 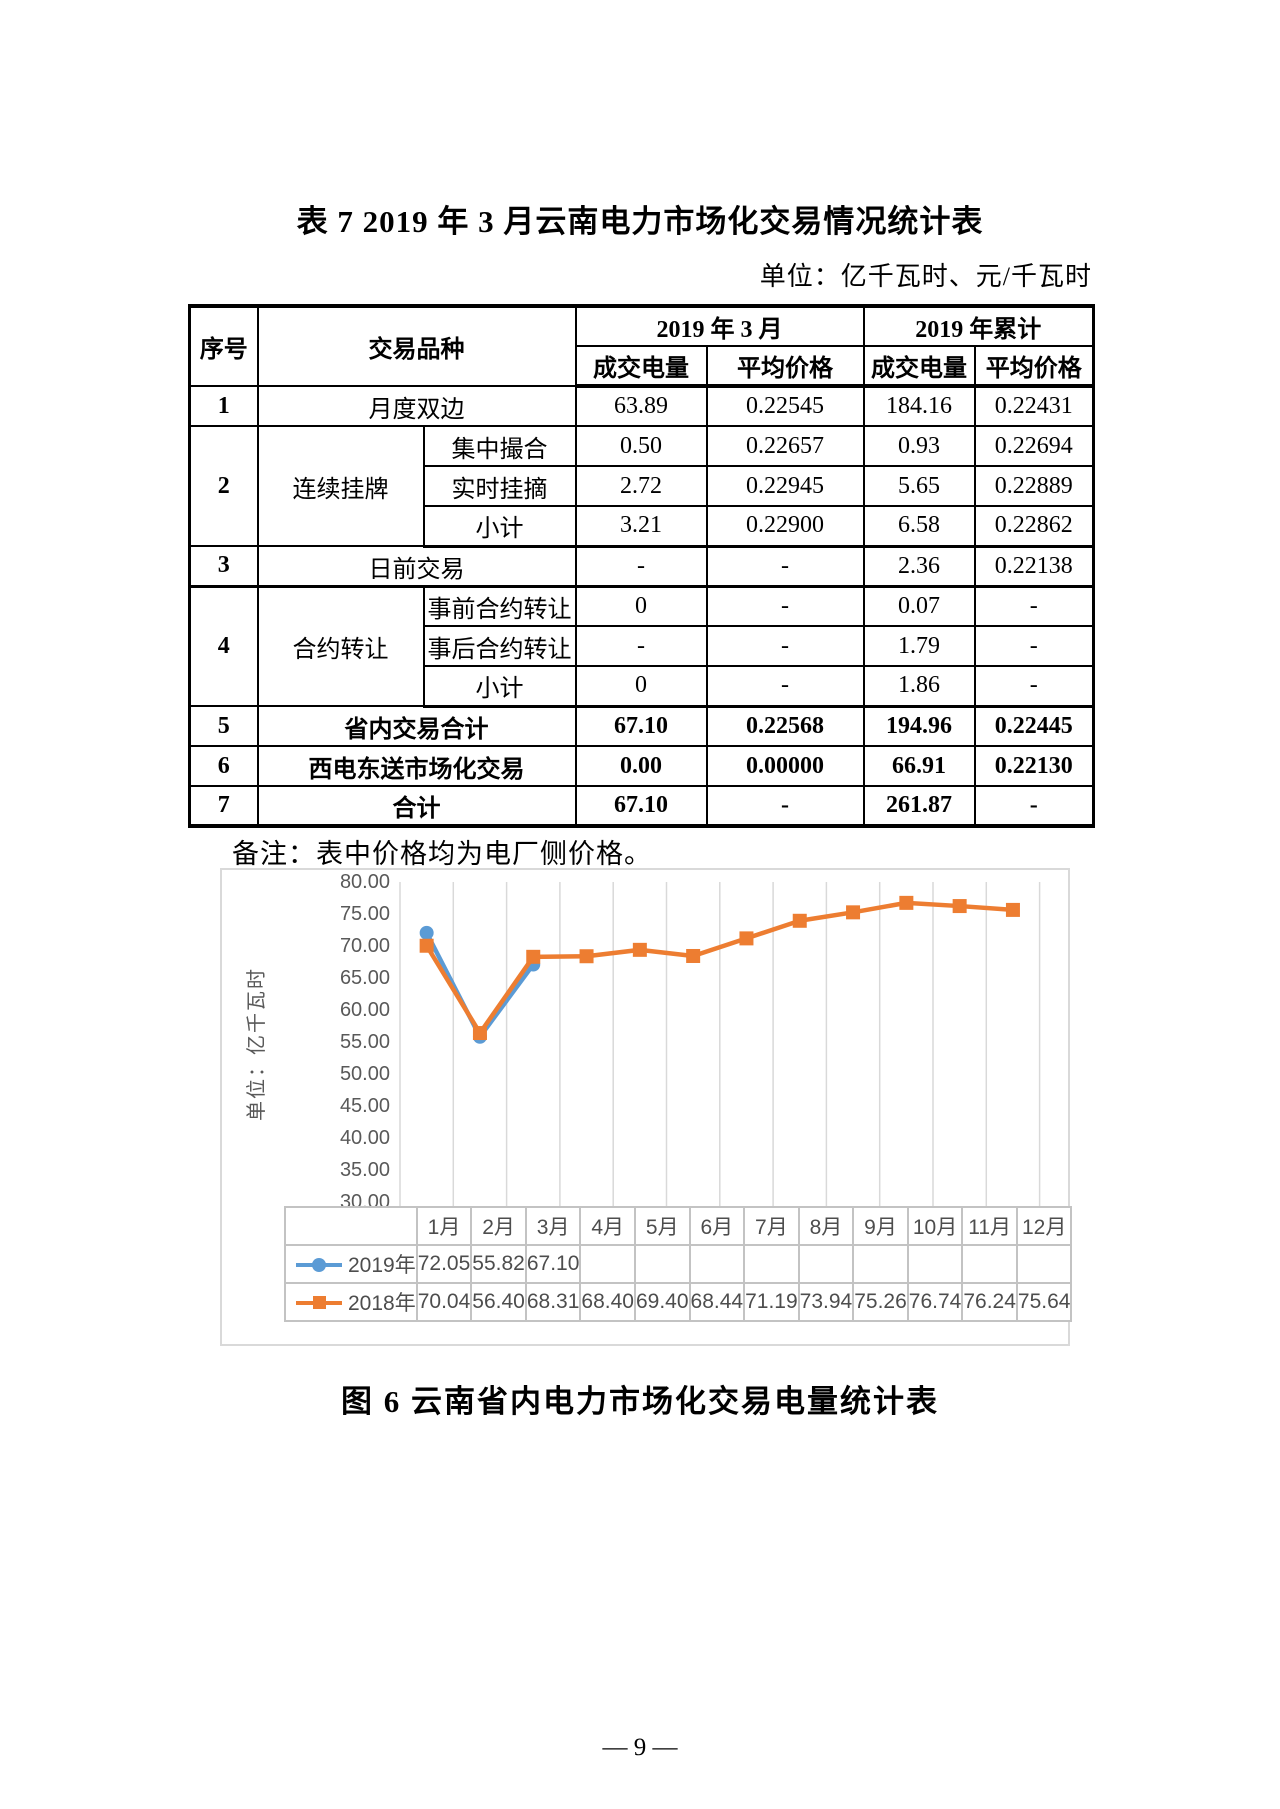 What do you see at coordinates (223, 726) in the screenshot?
I see `cell-serial: 5` at bounding box center [223, 726].